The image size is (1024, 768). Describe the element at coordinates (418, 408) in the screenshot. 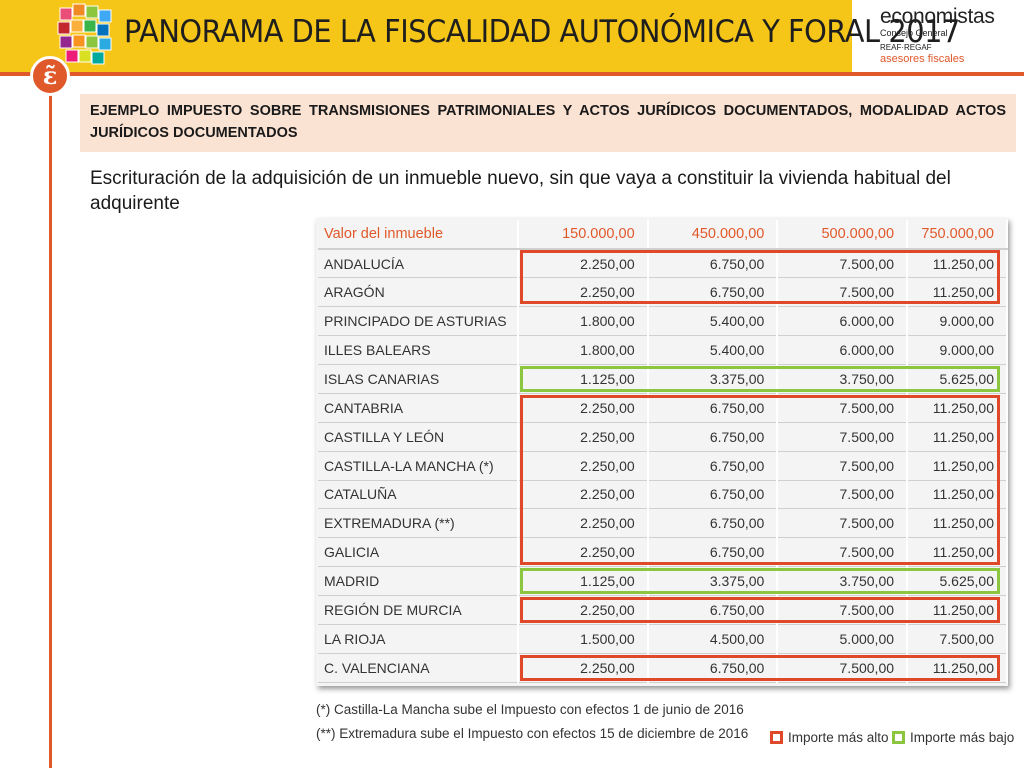

I see `region-name: CANTABRIA` at that location.